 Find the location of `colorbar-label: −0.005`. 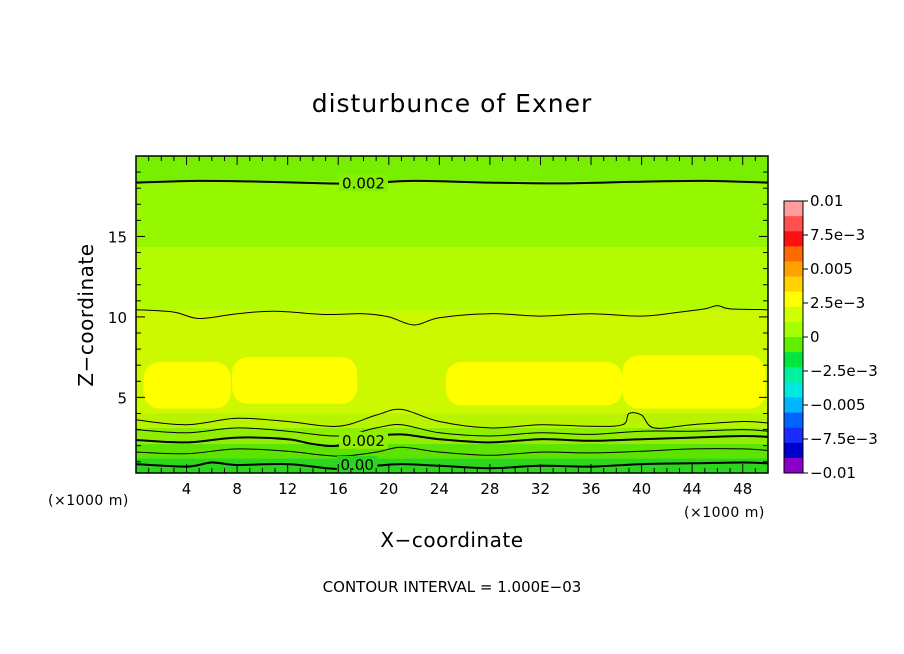

colorbar-label: −0.005 is located at coordinates (838, 405).